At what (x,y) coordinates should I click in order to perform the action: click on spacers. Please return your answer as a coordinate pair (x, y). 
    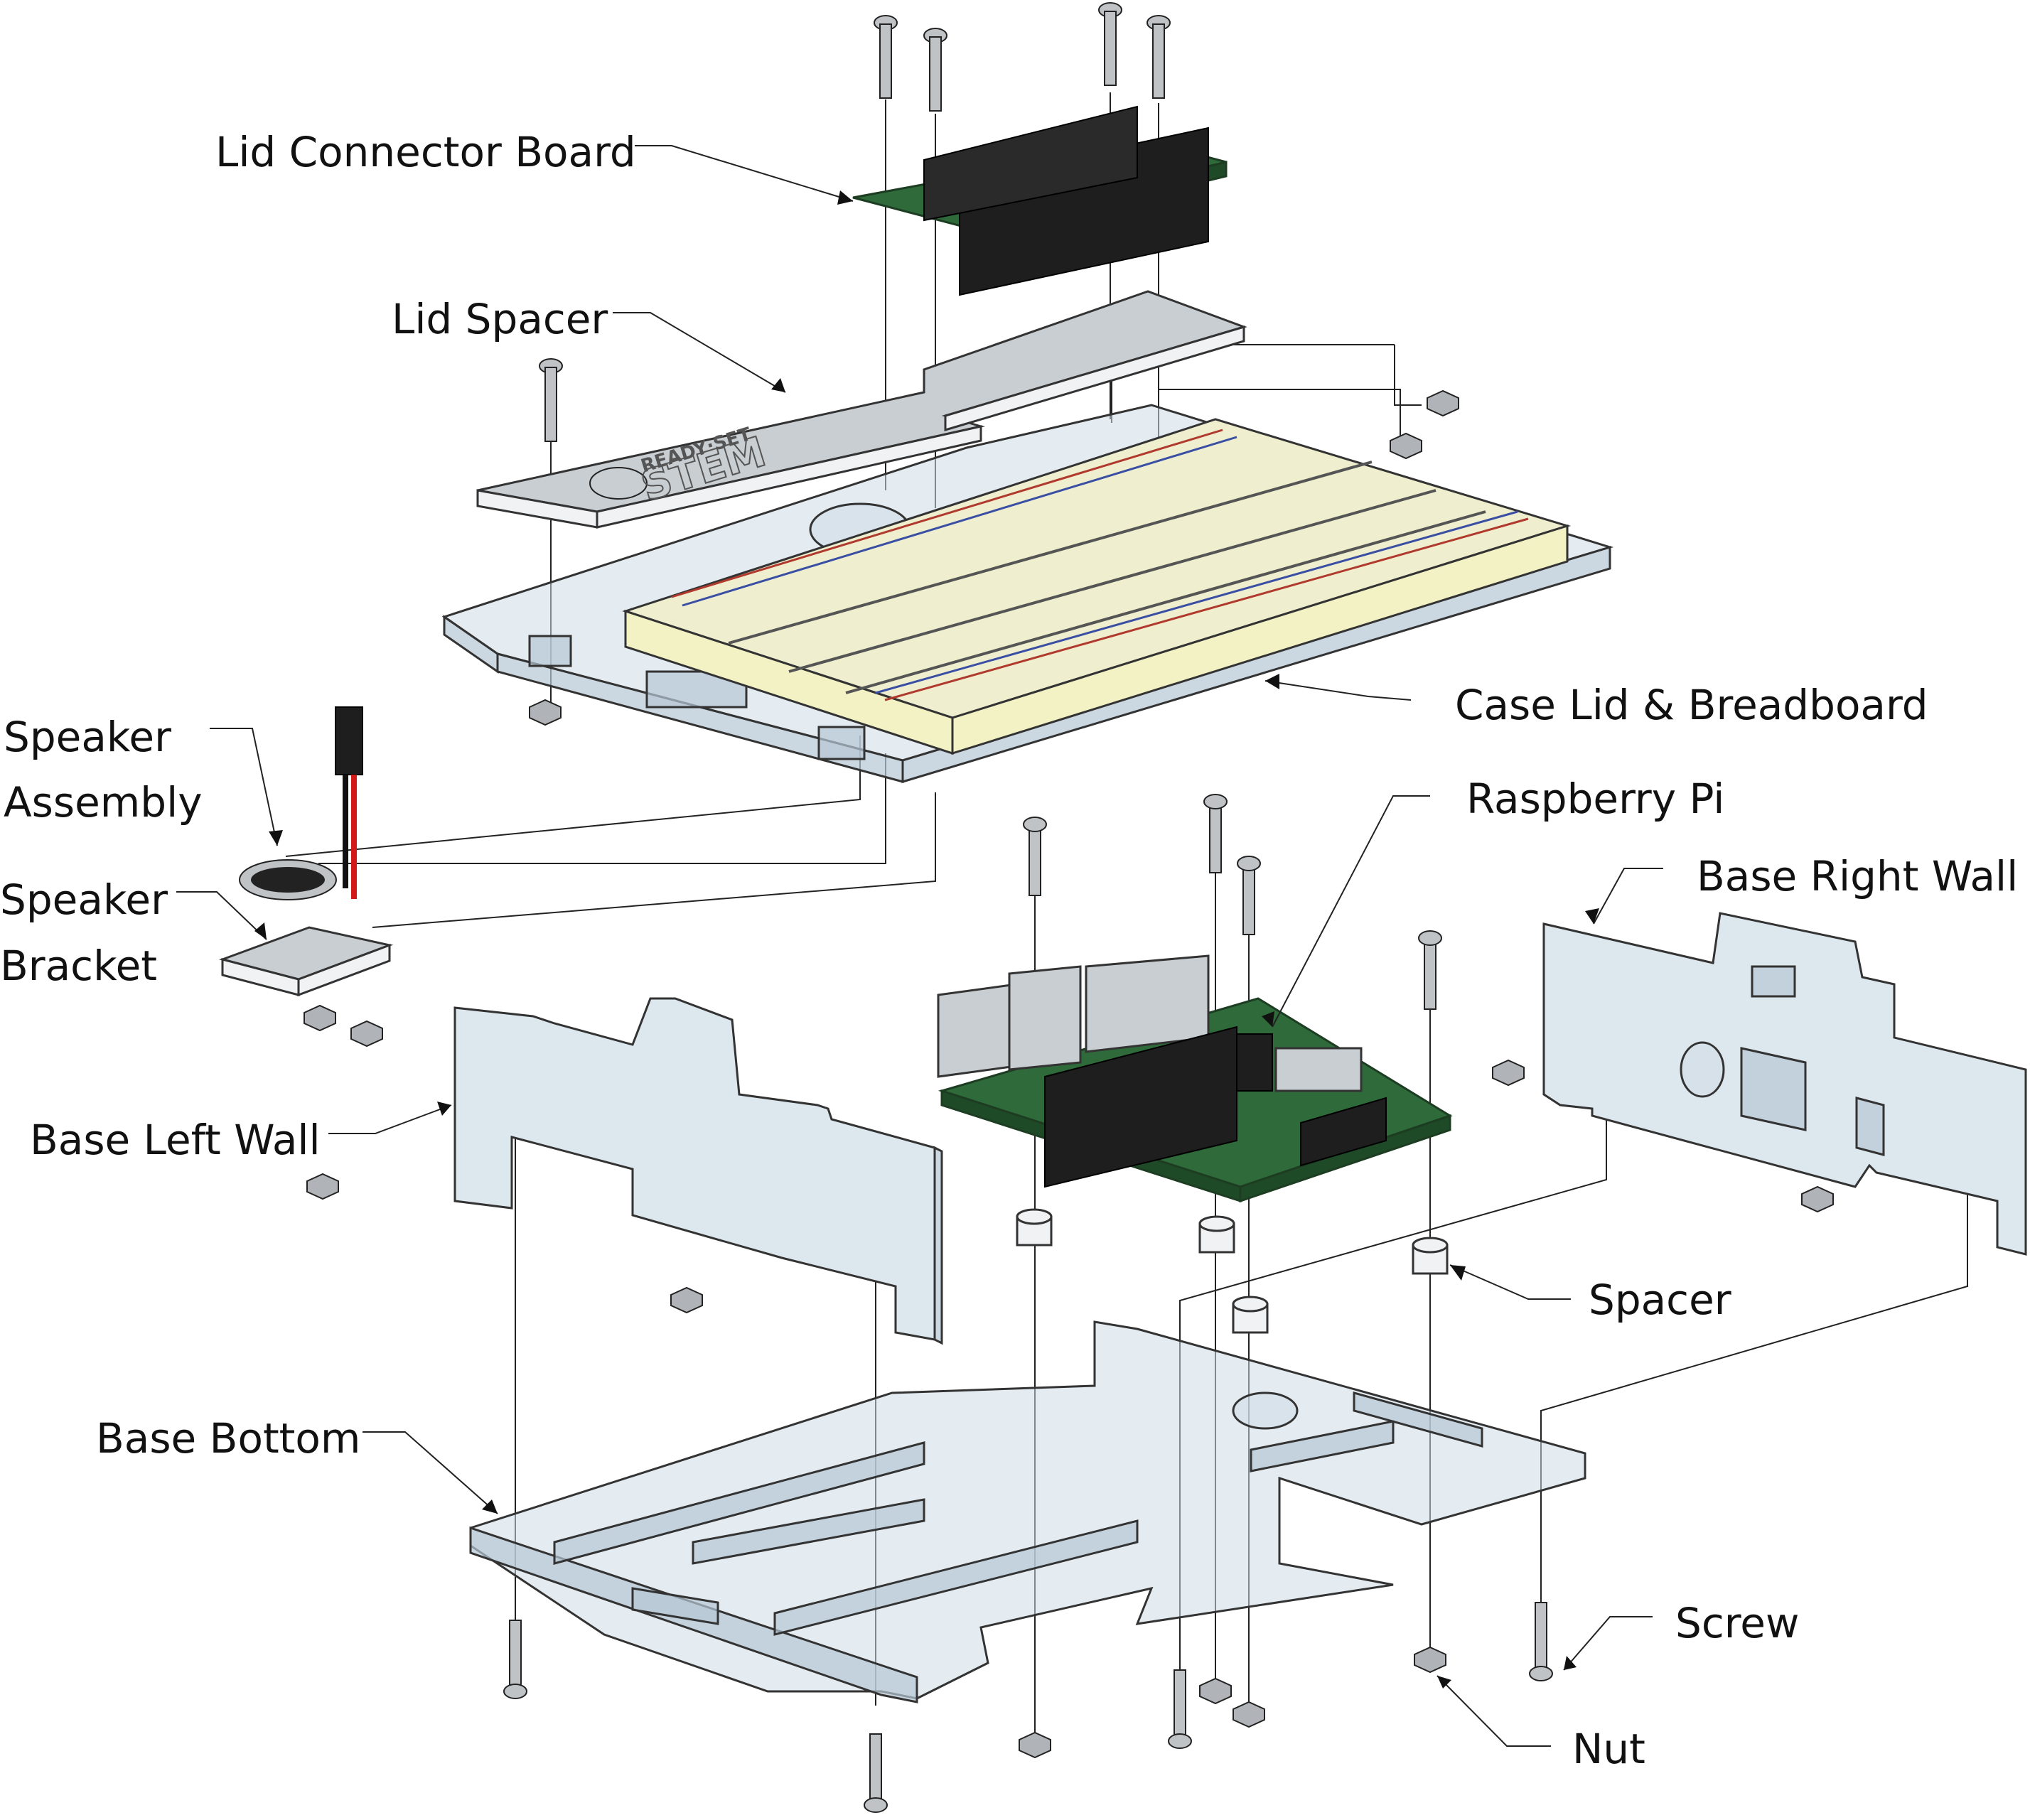
    Looking at the image, I should click on (1232, 1271).